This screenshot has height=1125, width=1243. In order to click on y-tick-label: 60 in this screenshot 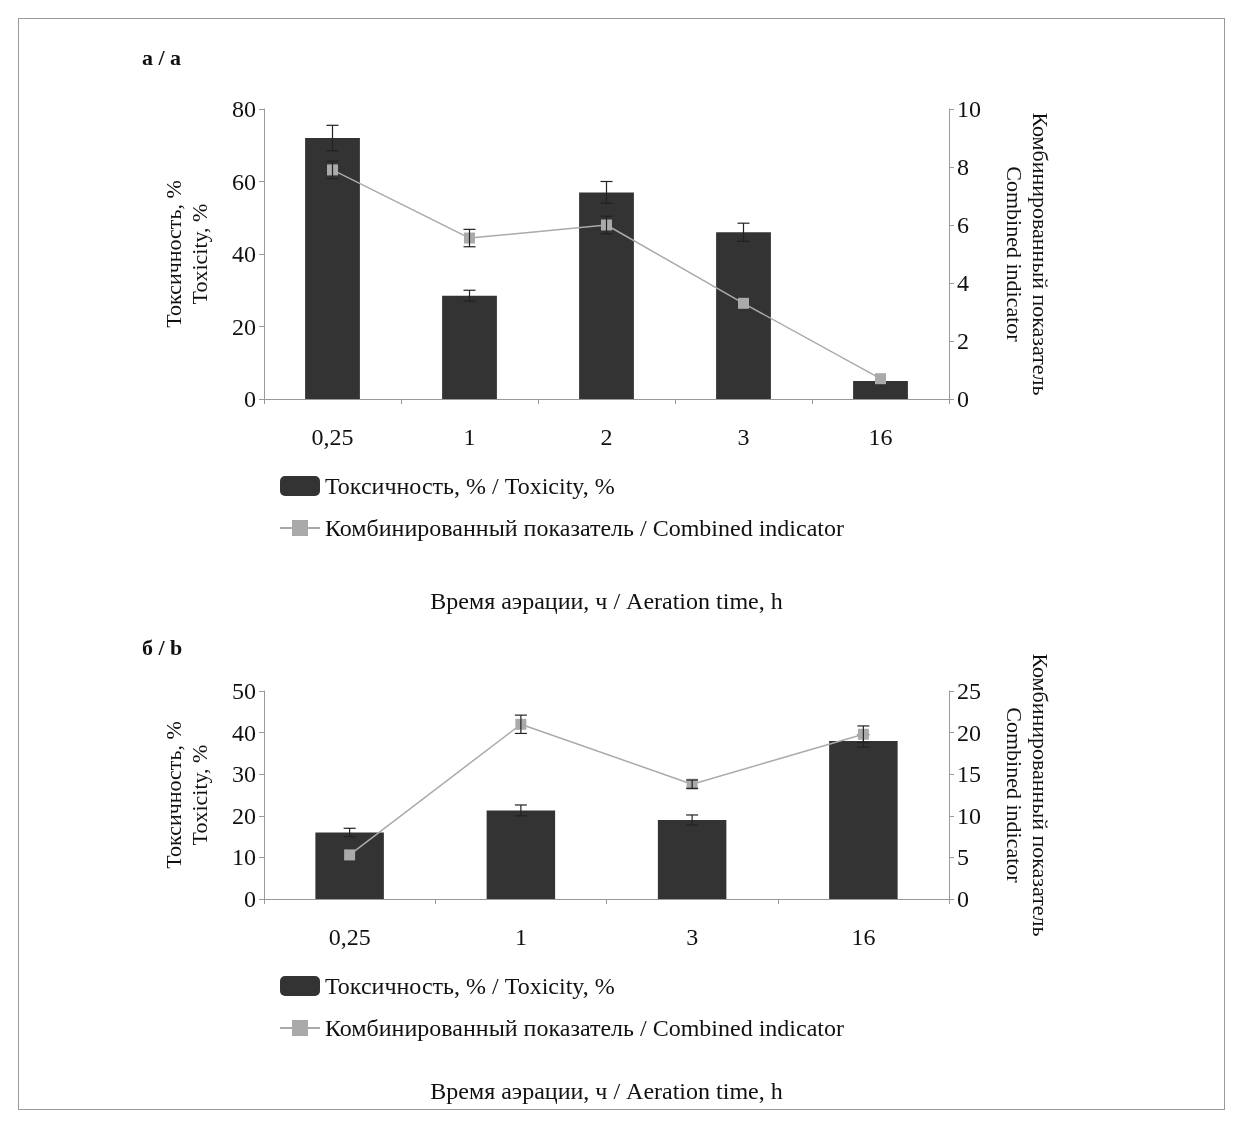, I will do `click(244, 181)`.